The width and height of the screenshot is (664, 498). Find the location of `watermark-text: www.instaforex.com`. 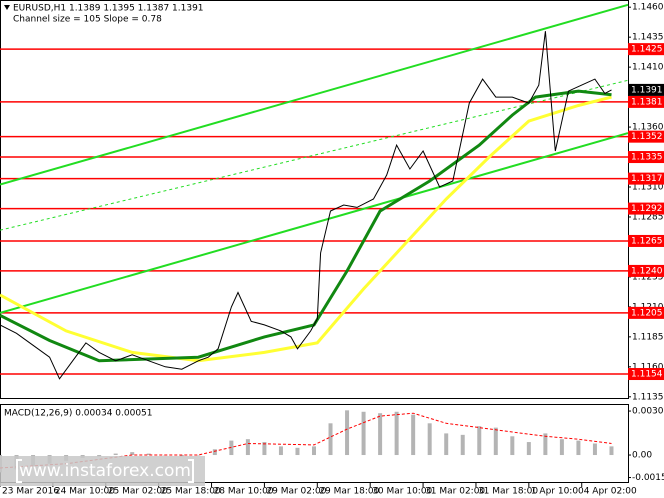

watermark-text: www.instaforex.com is located at coordinates (105, 471).